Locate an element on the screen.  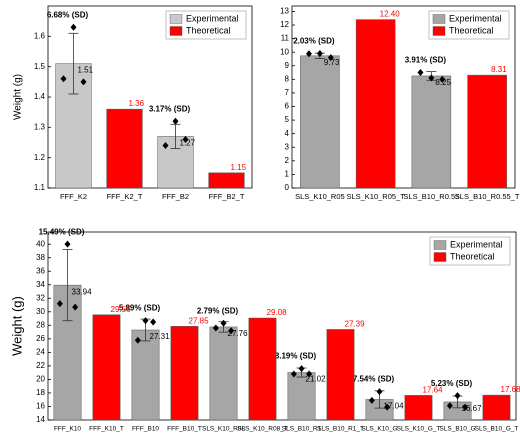
value-label: 17.64 is located at coordinates (433, 389).